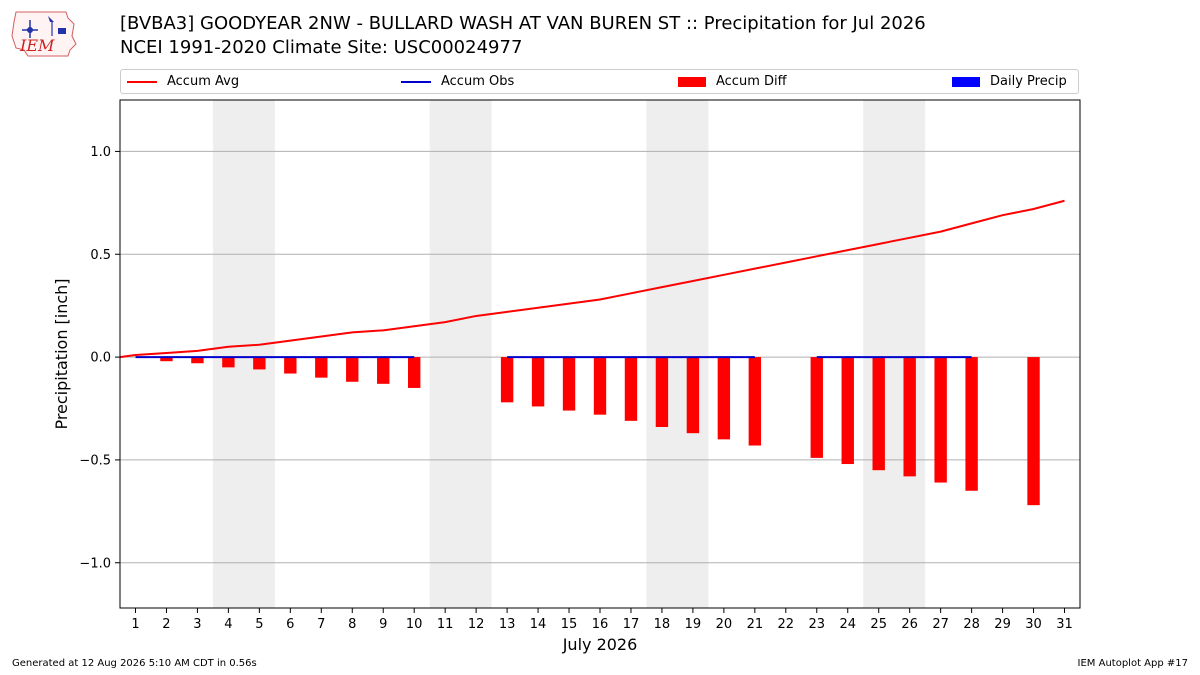 This screenshot has height=675, width=1200. I want to click on x-tick-label-5: 5, so click(259, 624).